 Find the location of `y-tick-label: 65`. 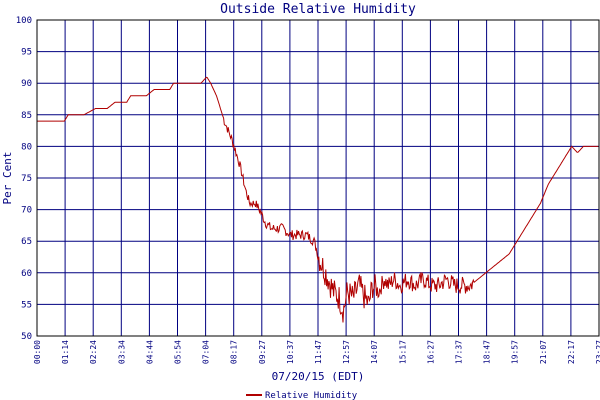

y-tick-label: 65 is located at coordinates (26, 242).